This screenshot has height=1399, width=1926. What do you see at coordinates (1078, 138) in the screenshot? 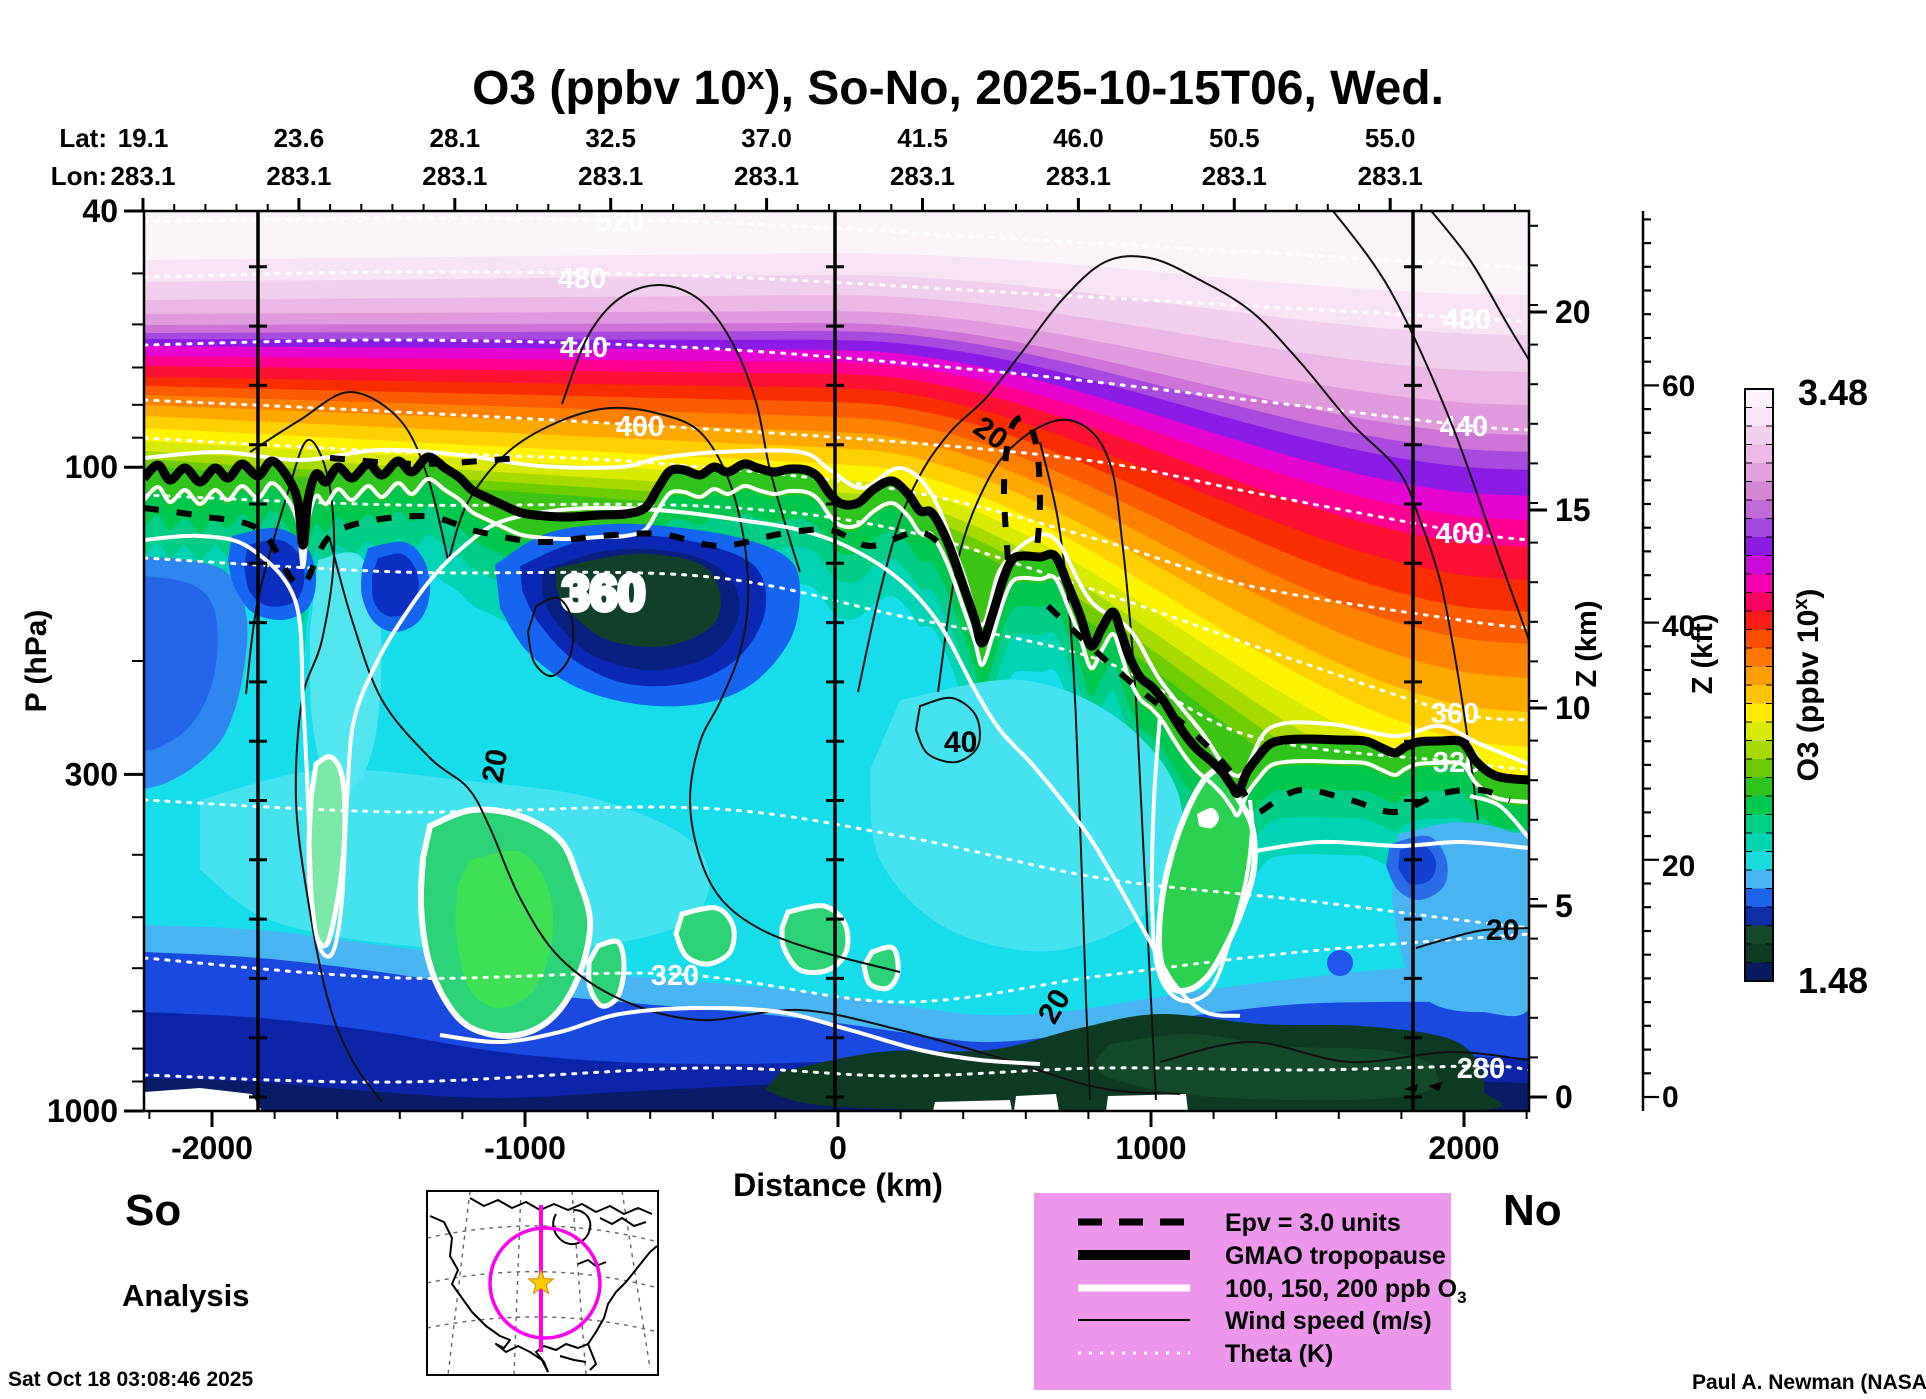
I see `svg-text: 46.0` at bounding box center [1078, 138].